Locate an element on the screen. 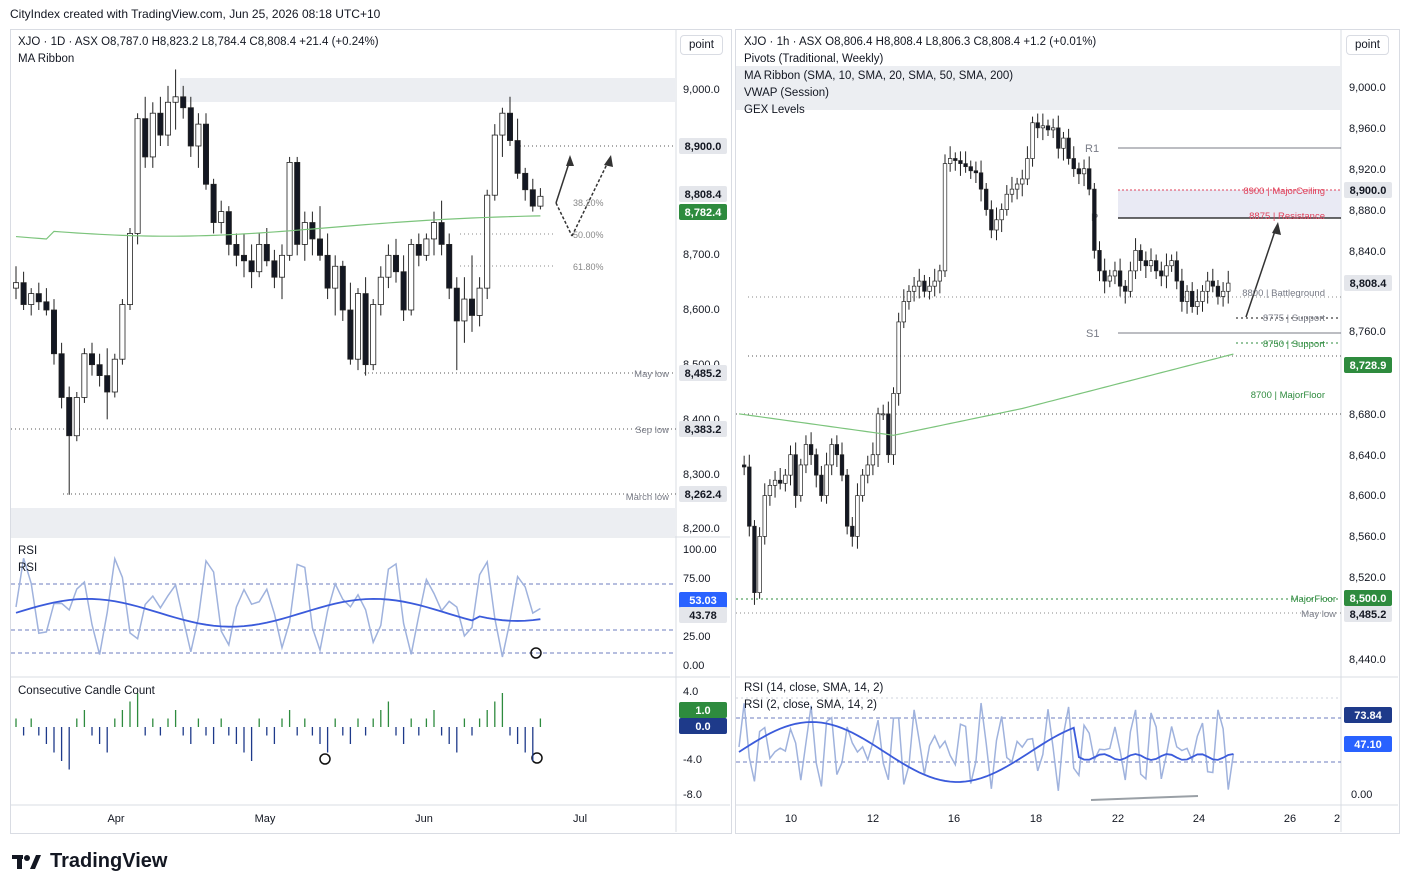 Image resolution: width=1408 pixels, height=893 pixels. right-price-tag: 8,808.4 is located at coordinates (1369, 284).